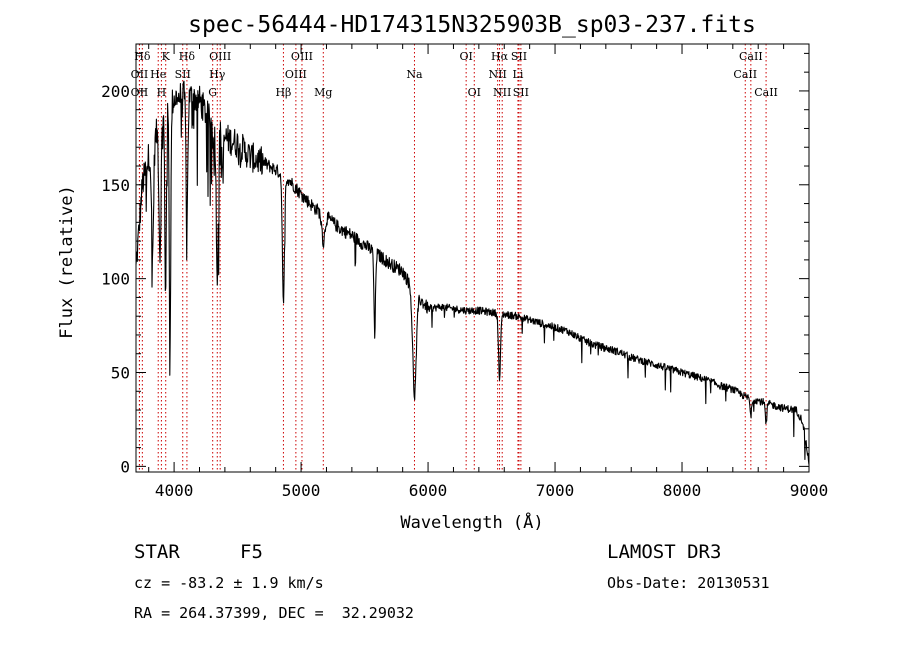 This screenshot has width=900, height=649. Describe the element at coordinates (323, 92) in the screenshot. I see `line-marker-label: Mg` at that location.